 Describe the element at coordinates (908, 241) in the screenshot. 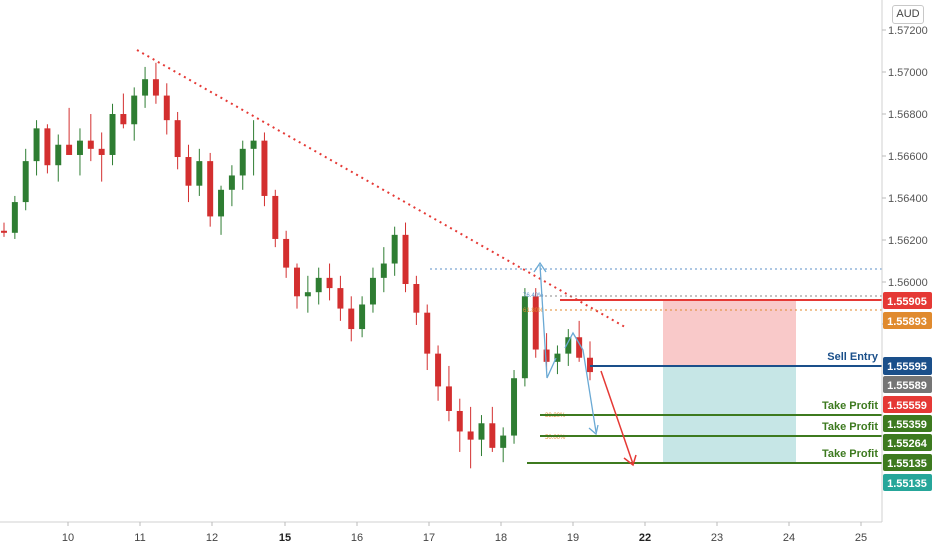

I see `price-tick-label: 1.56200` at that location.